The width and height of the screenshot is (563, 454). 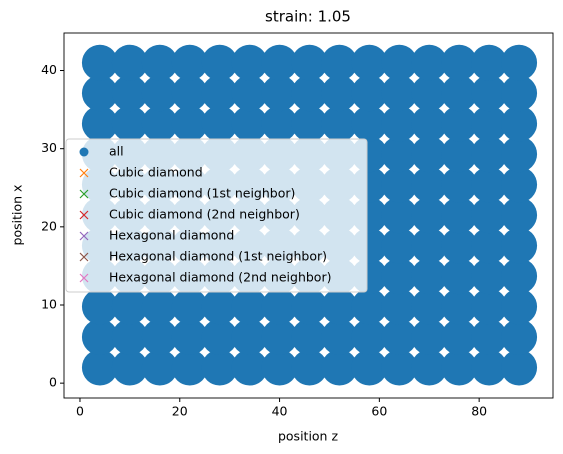 I want to click on legend-label: Hexagonal diamond (1st neighbor), so click(x=218, y=256).